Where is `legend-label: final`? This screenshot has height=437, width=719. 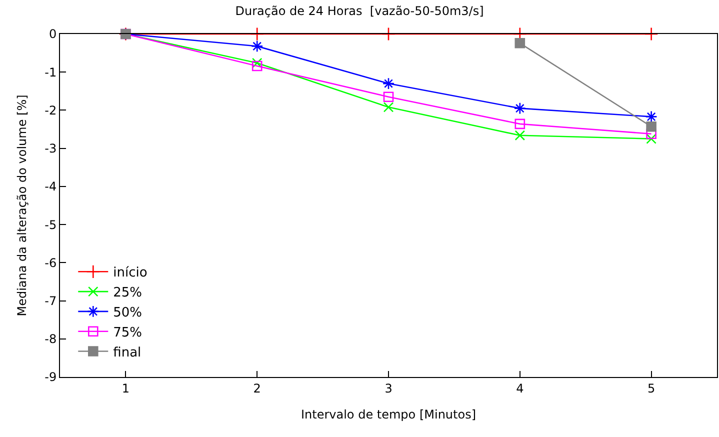
legend-label: final is located at coordinates (127, 352).